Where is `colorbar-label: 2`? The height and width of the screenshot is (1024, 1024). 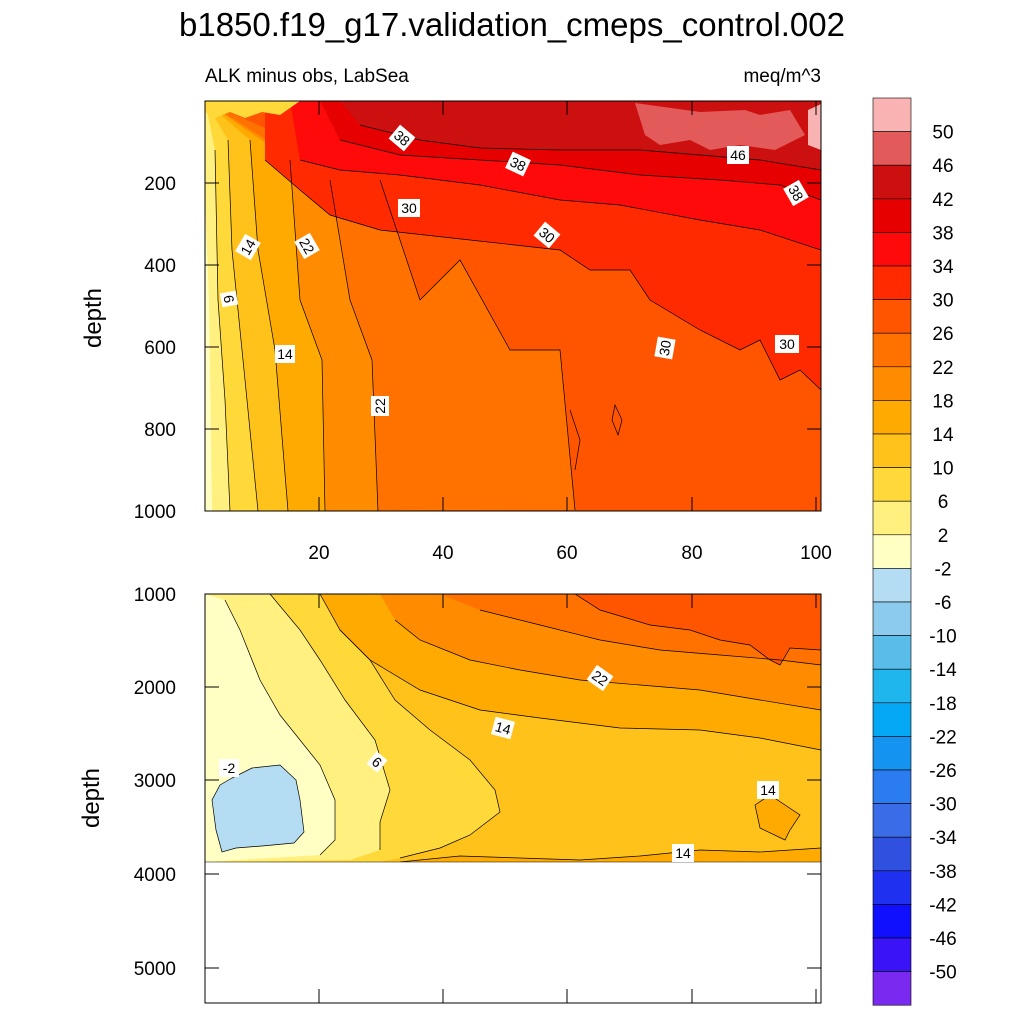
colorbar-label: 2 is located at coordinates (943, 536).